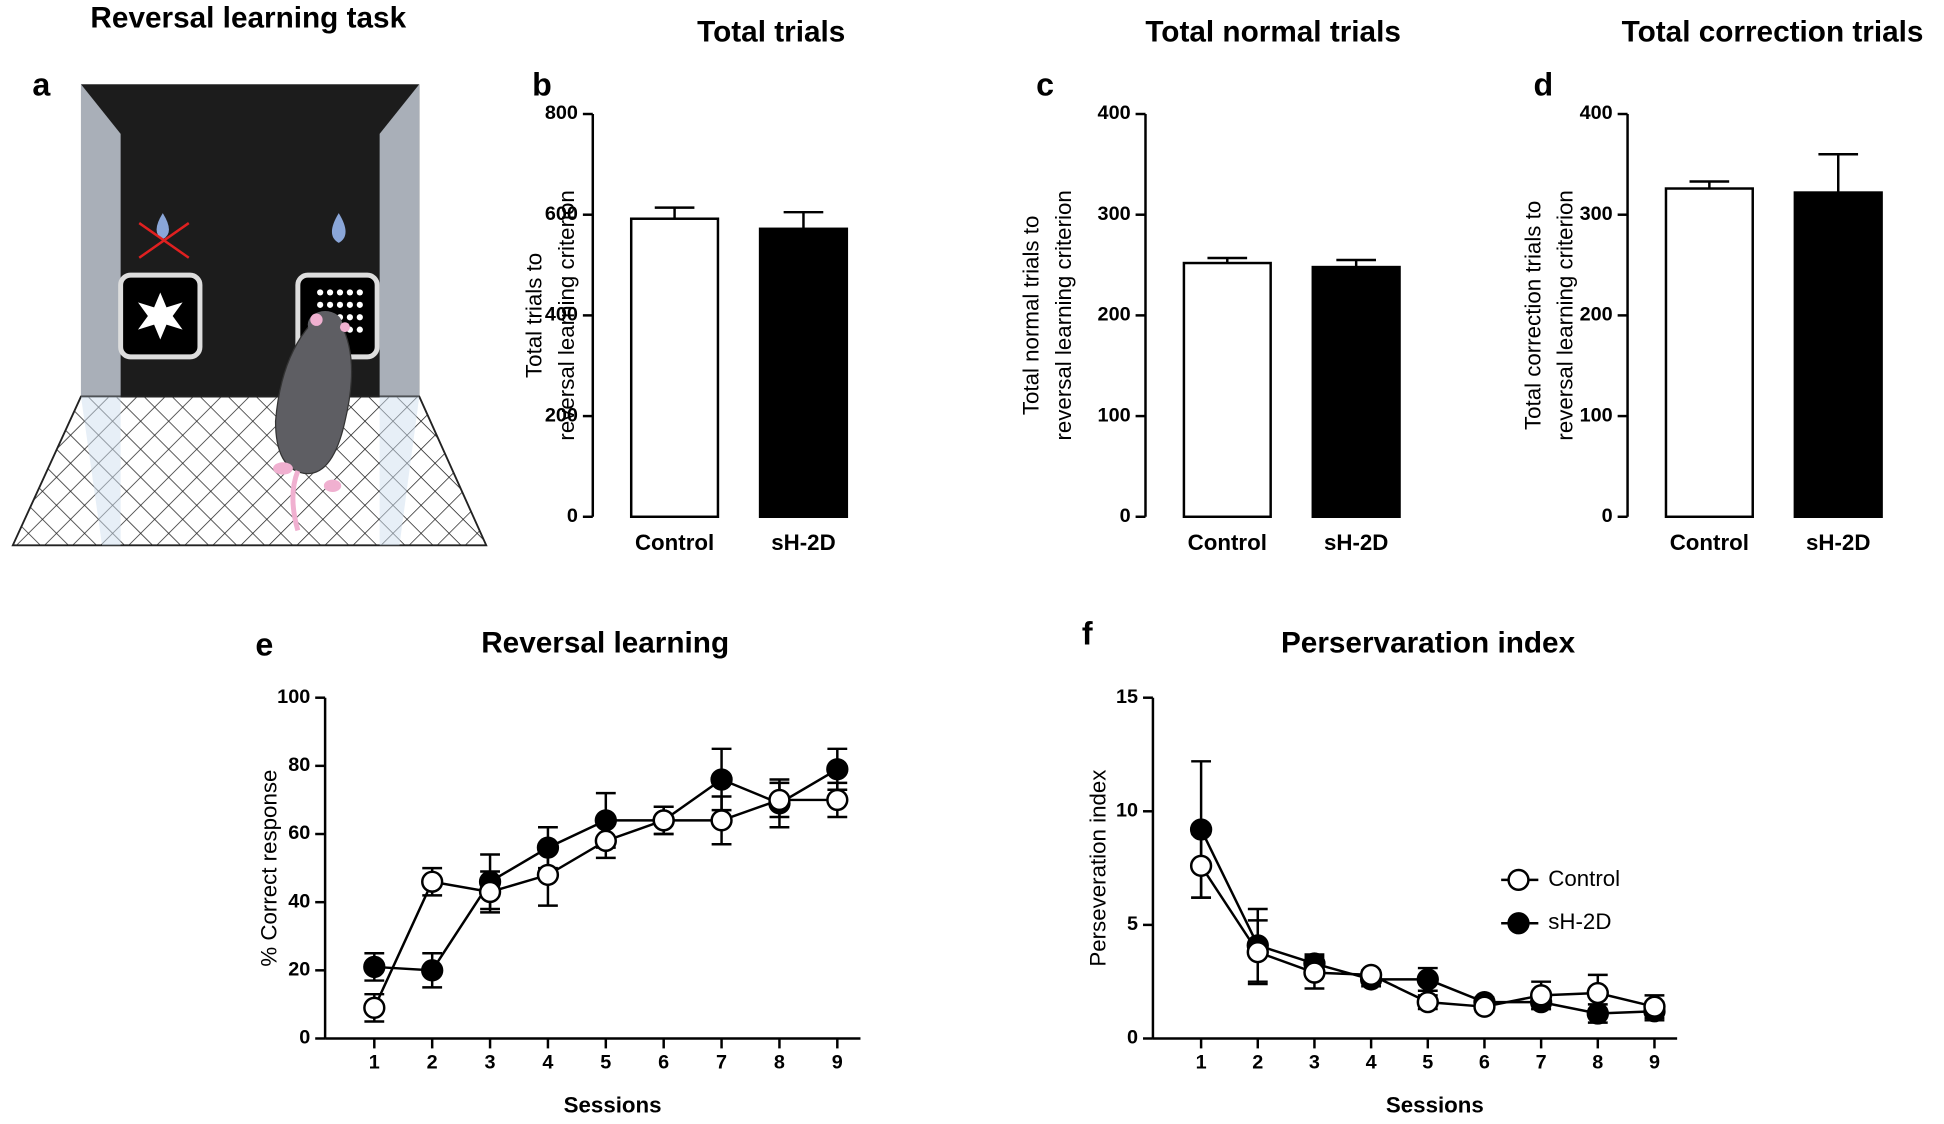 The height and width of the screenshot is (1124, 1944). I want to click on cross, so click(164, 240).